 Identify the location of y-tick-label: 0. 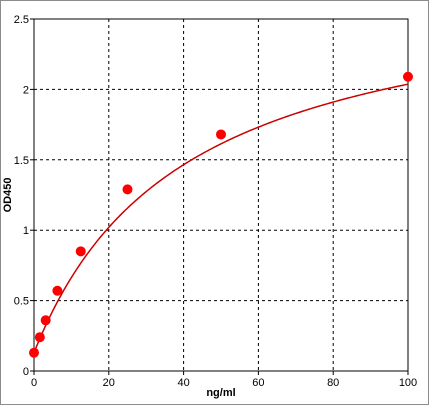
(26, 372).